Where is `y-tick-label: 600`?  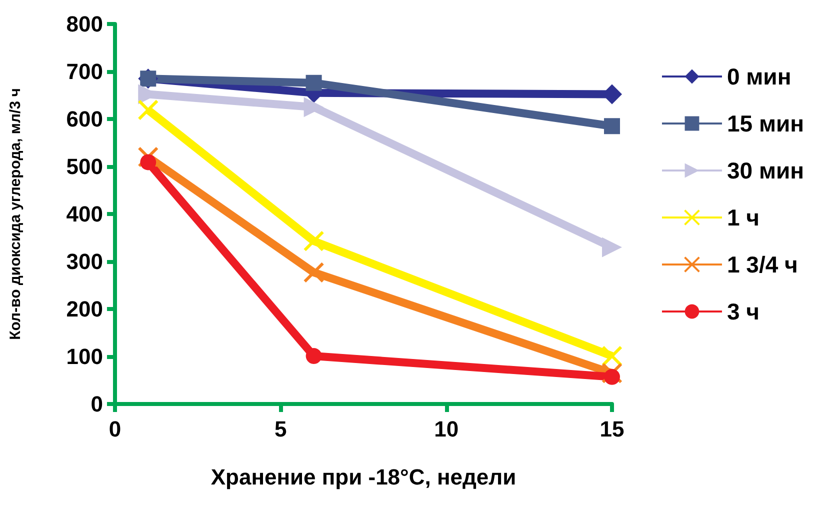
y-tick-label: 600 is located at coordinates (84, 119).